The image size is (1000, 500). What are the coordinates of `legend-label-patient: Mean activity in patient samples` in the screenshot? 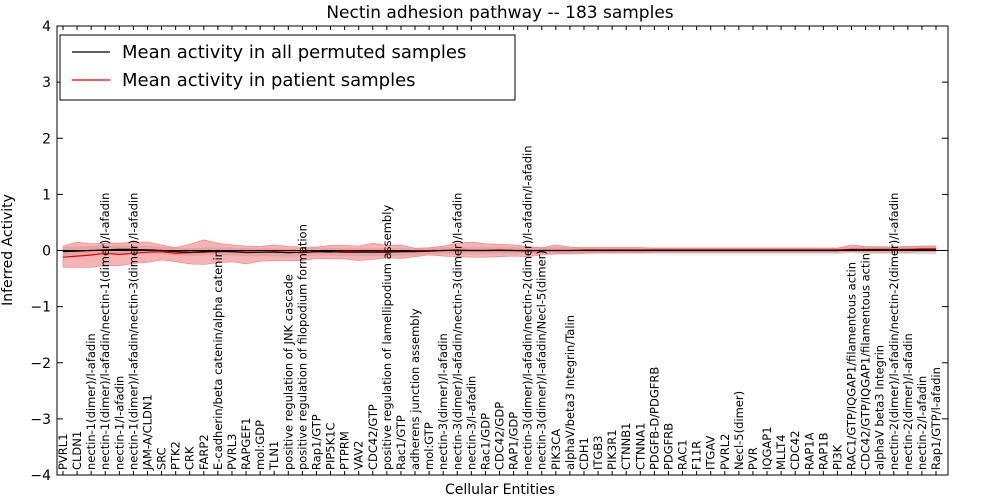 It's located at (269, 80).